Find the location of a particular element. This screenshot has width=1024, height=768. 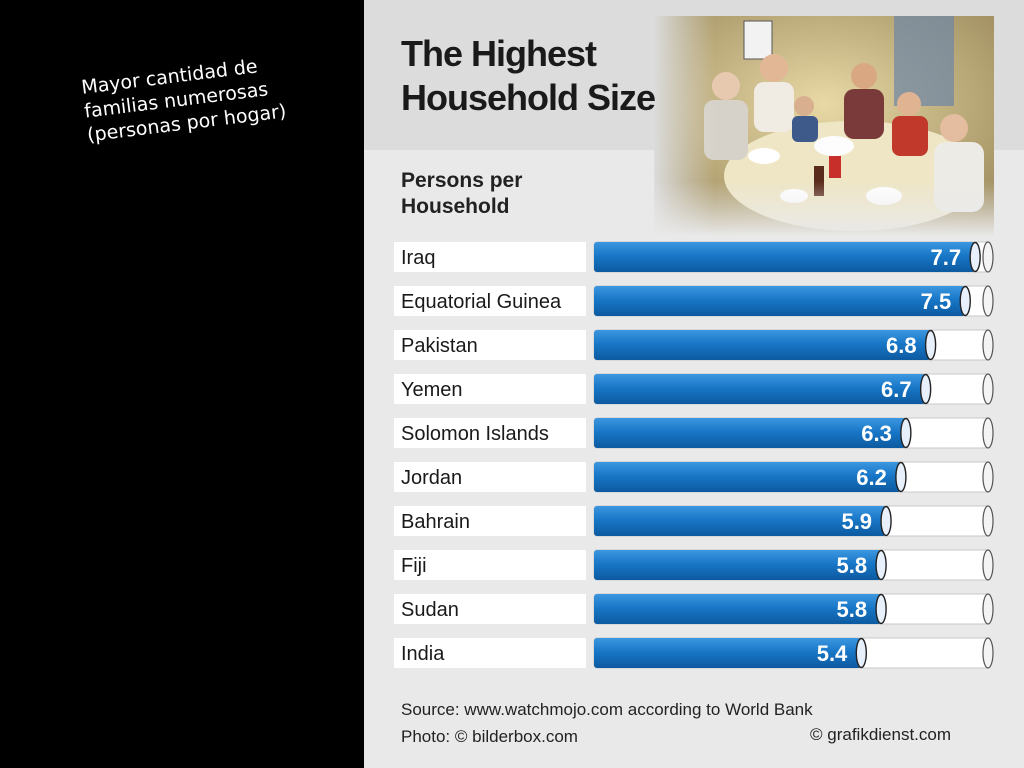

category-label: Yemen is located at coordinates (432, 390).